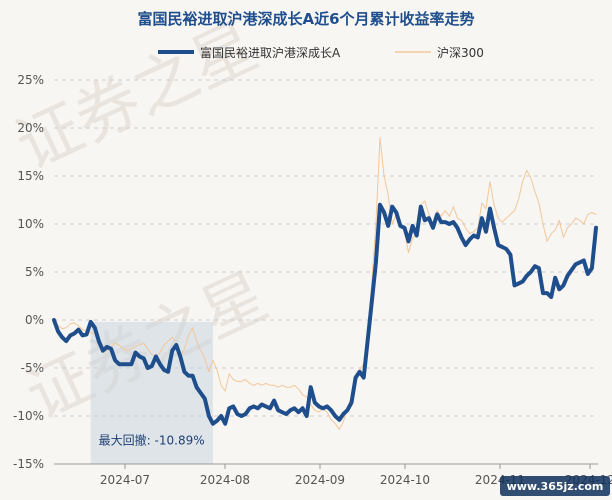 The height and width of the screenshot is (500, 612). What do you see at coordinates (405, 480) in the screenshot?
I see `x-tick-label: 2024-10` at bounding box center [405, 480].